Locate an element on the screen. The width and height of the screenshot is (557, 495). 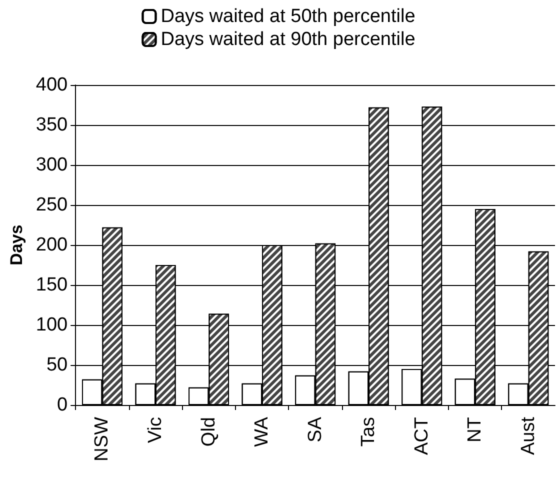
y-tick-label: 400 is located at coordinates (52, 85).